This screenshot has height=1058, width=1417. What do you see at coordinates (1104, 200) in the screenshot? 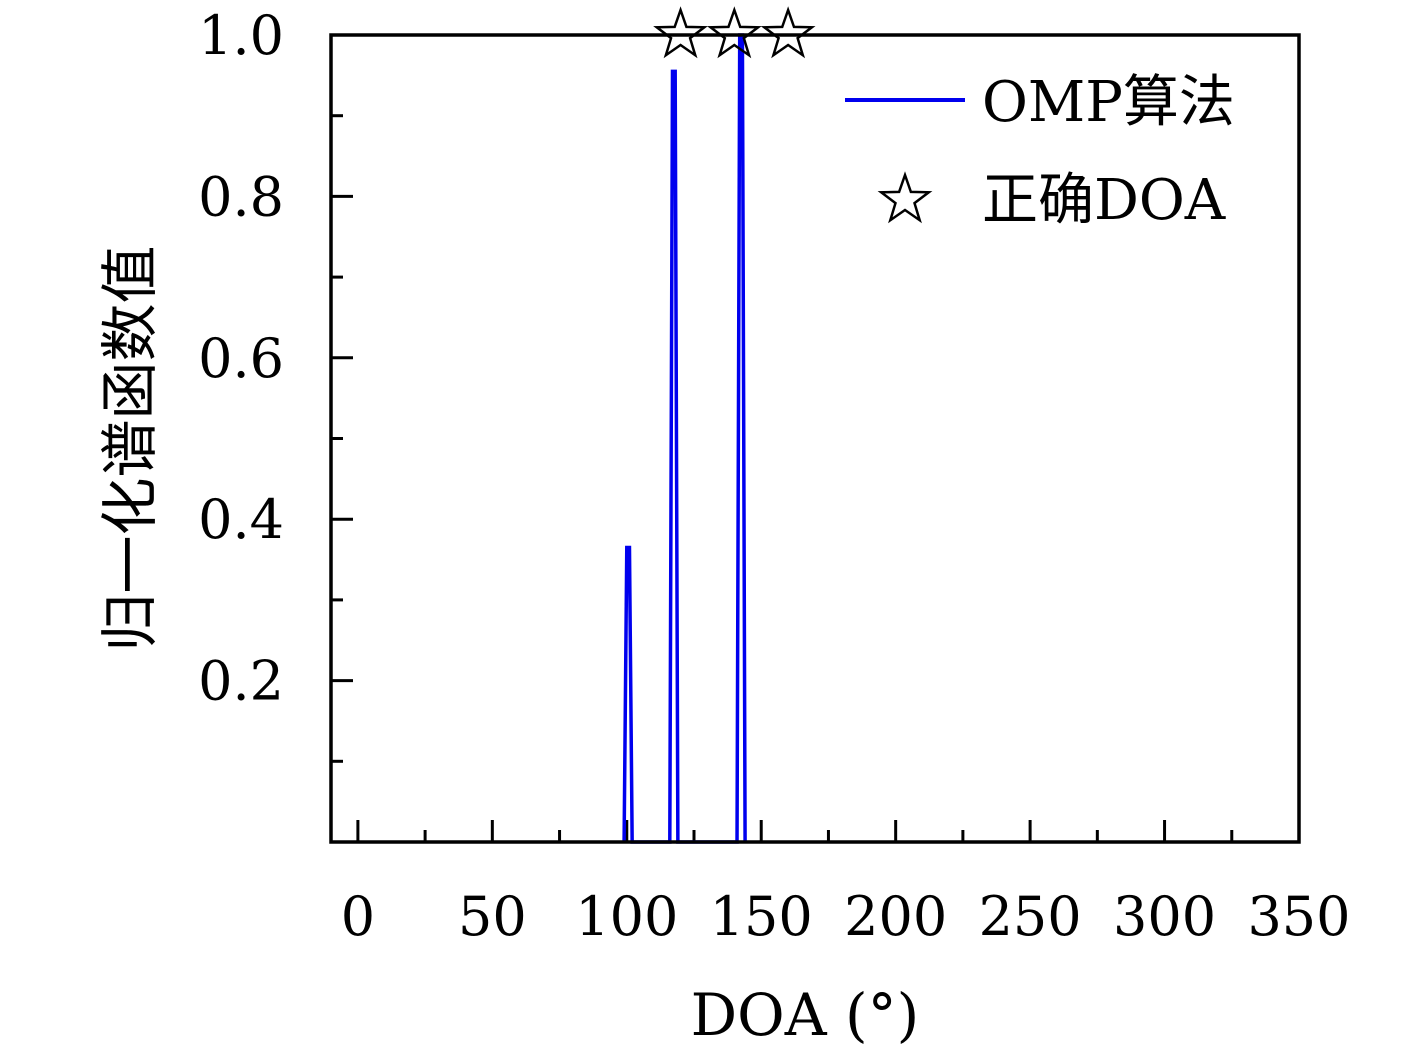
I see `legend-label-true-doa: 正确DOA` at bounding box center [1104, 200].